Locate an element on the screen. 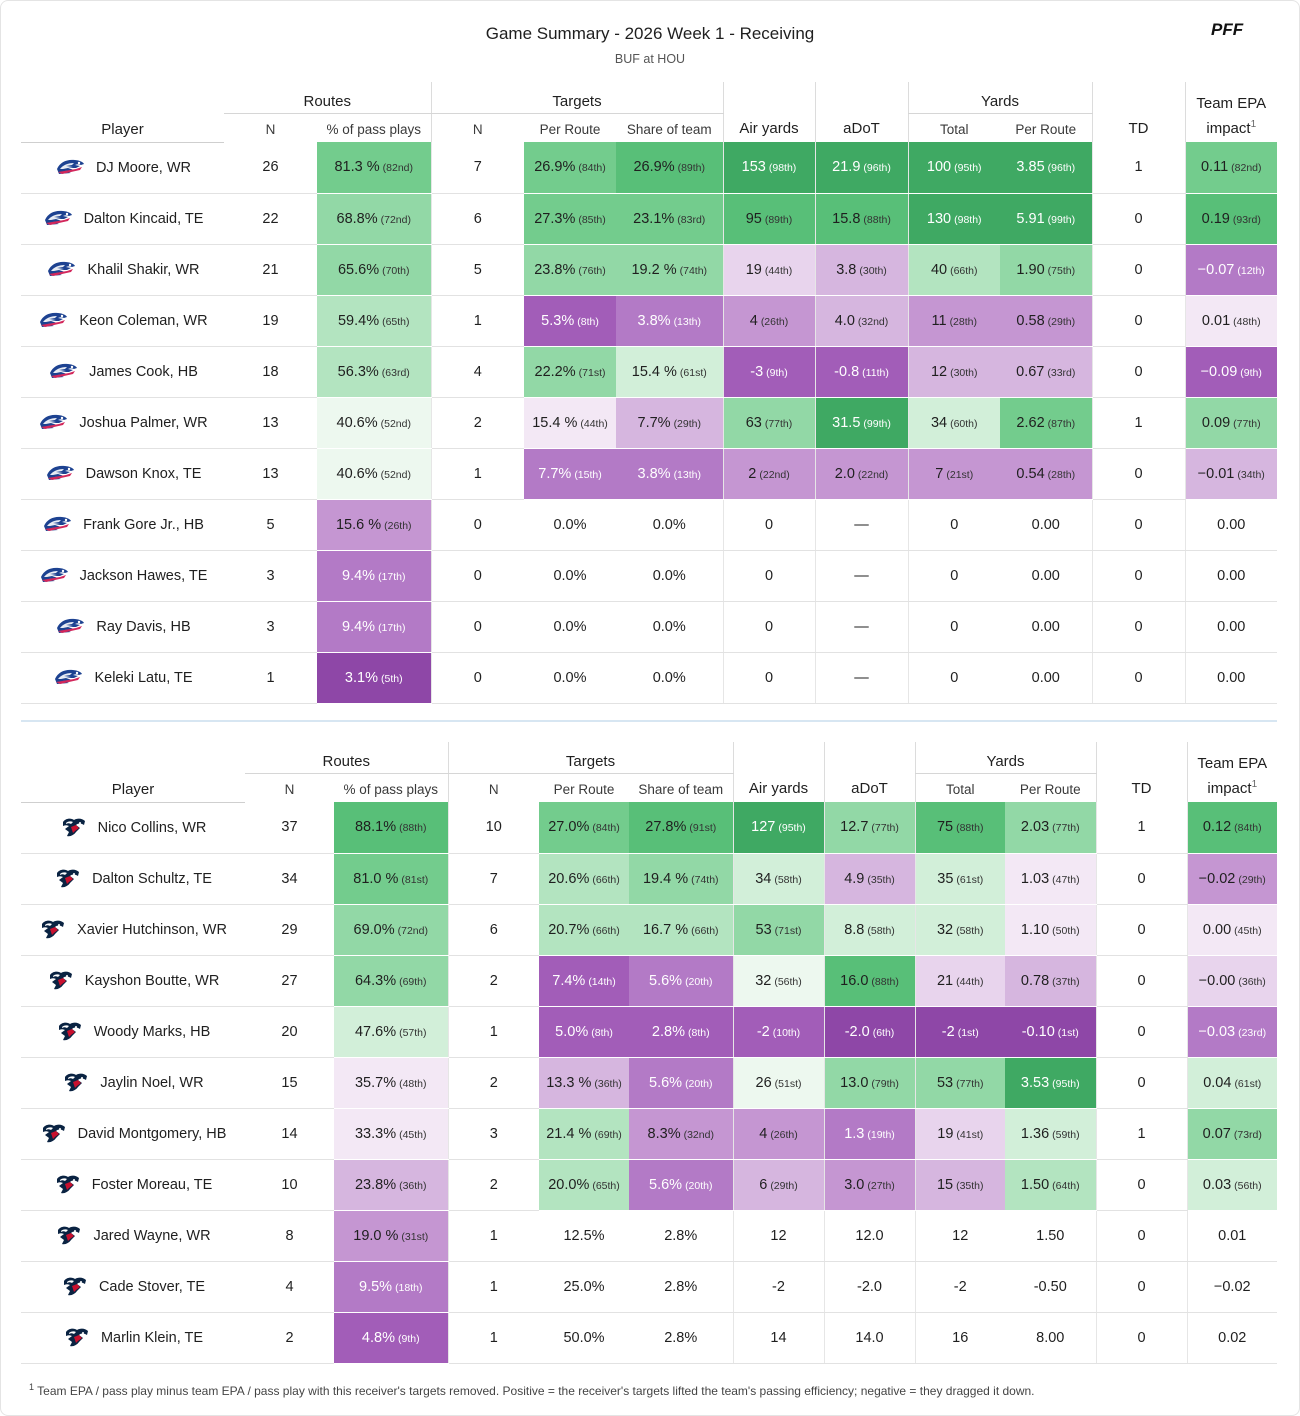 This screenshot has width=1300, height=1416. player-name: Xavier Hutchinson, WR is located at coordinates (152, 929).